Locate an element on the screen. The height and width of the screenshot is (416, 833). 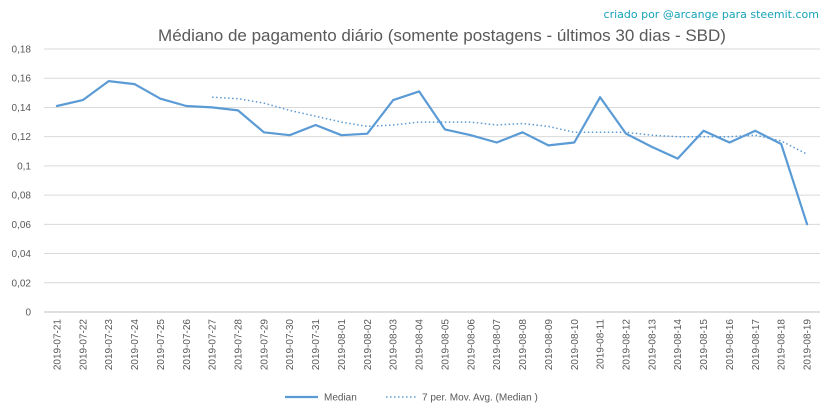
x-tick-label: 2019-07-22 is located at coordinates (83, 345).